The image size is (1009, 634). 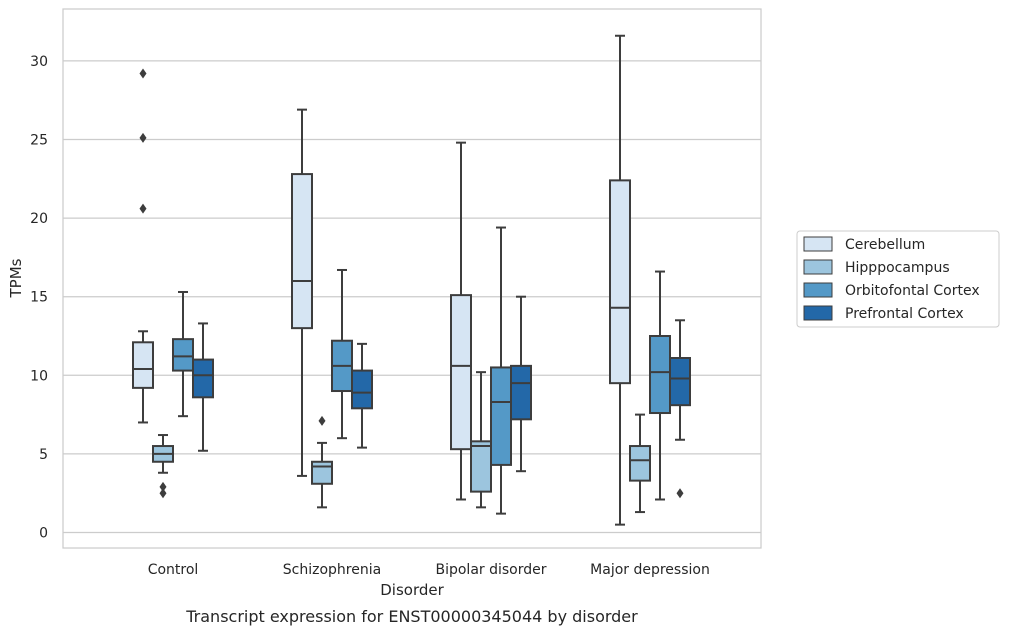 I want to click on x-tick-label: Bipolar disorder, so click(x=490, y=570).